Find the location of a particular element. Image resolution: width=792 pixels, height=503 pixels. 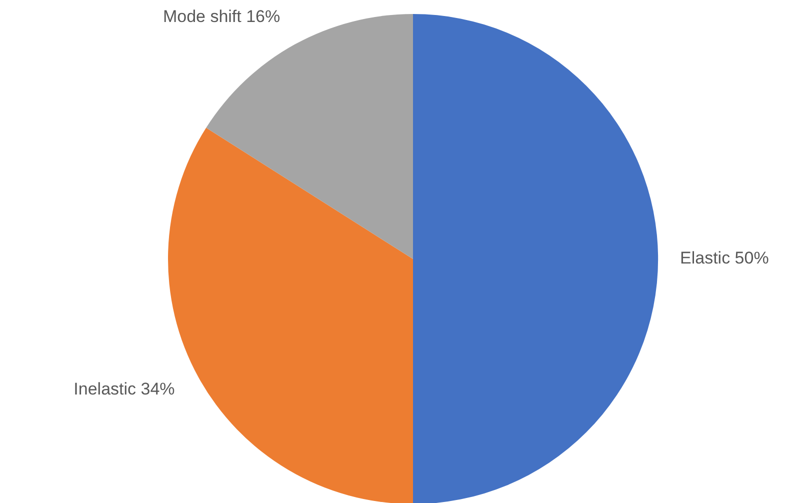

slice-label: Mode shift 16% is located at coordinates (221, 16).